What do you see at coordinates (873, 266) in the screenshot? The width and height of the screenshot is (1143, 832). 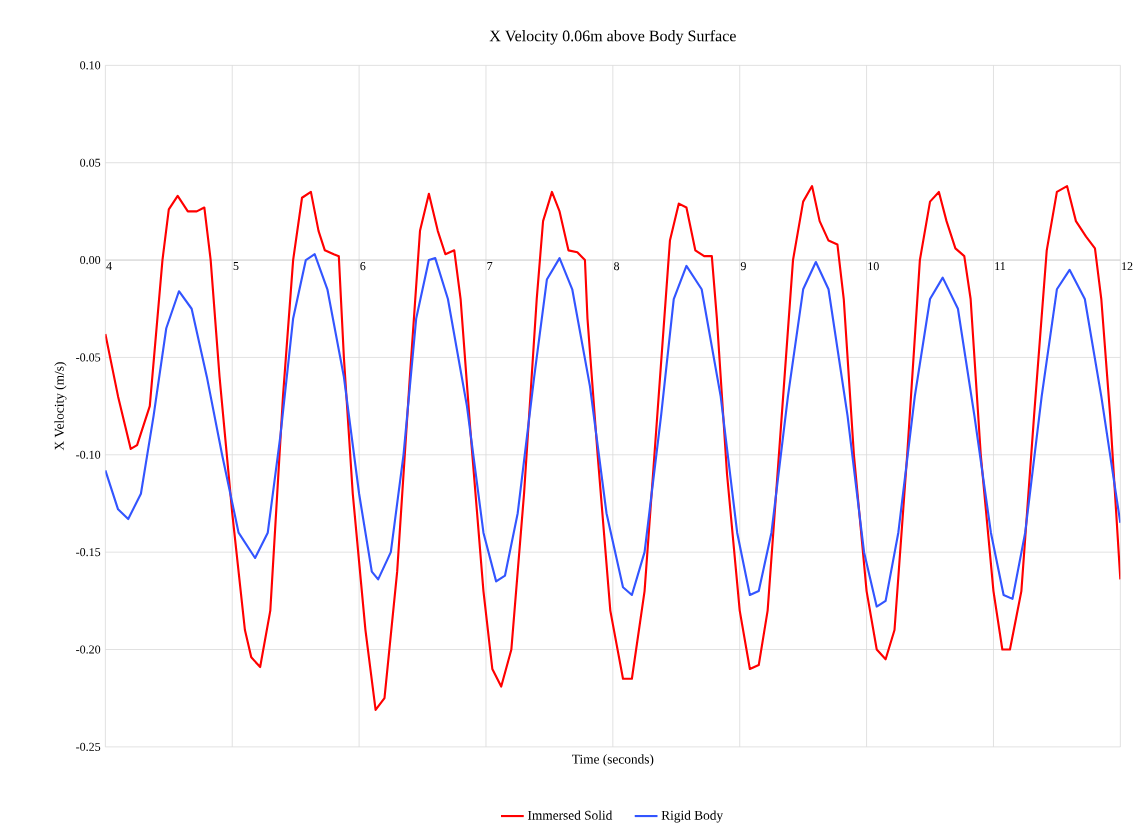 I see `x-tick-label: 10` at bounding box center [873, 266].